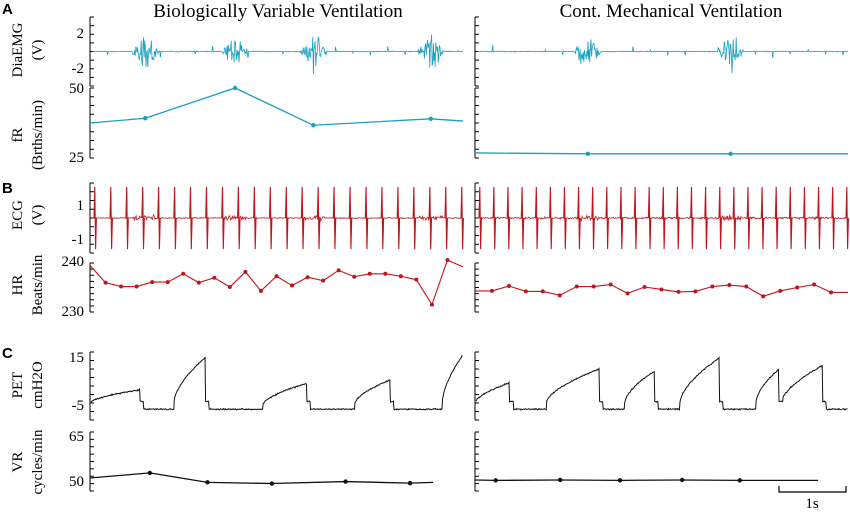 The height and width of the screenshot is (512, 850). I want to click on ylabel-pet-1: PET, so click(18, 385).